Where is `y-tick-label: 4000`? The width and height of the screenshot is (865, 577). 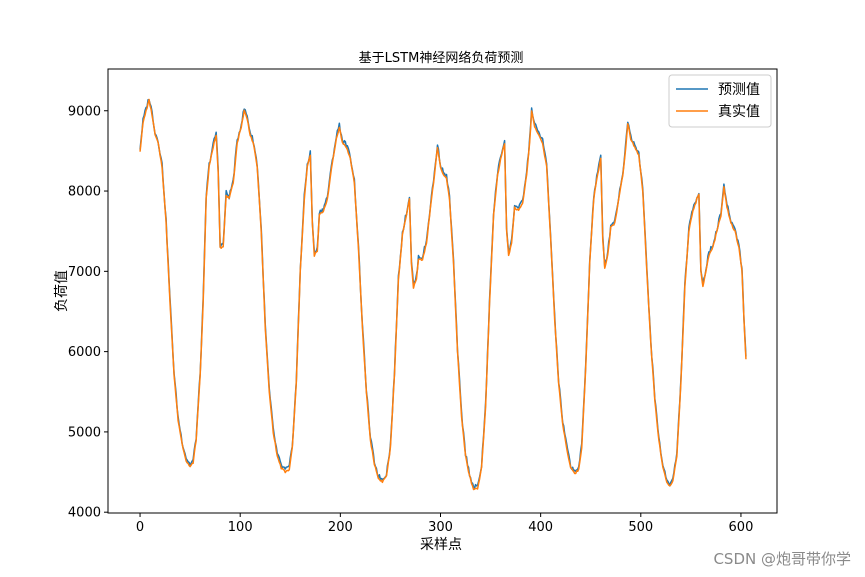
y-tick-label: 4000 is located at coordinates (84, 513).